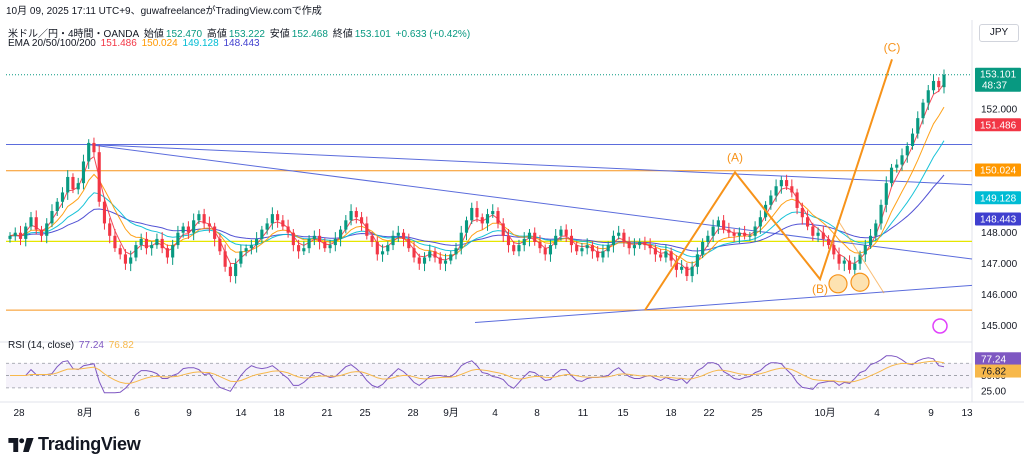 The height and width of the screenshot is (465, 1024). What do you see at coordinates (999, 109) in the screenshot?
I see `price-tick-label: 152.000` at bounding box center [999, 109].